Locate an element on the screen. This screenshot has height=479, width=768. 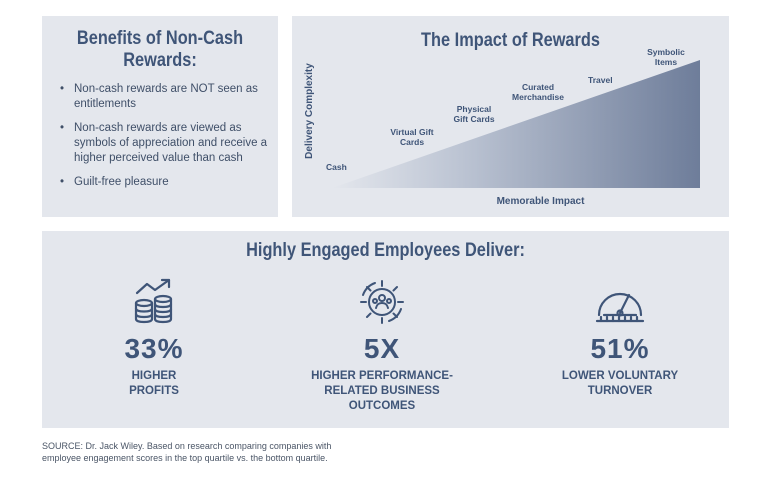
engaged-title: Highly Engaged Employees Deliver: is located at coordinates (385, 250).